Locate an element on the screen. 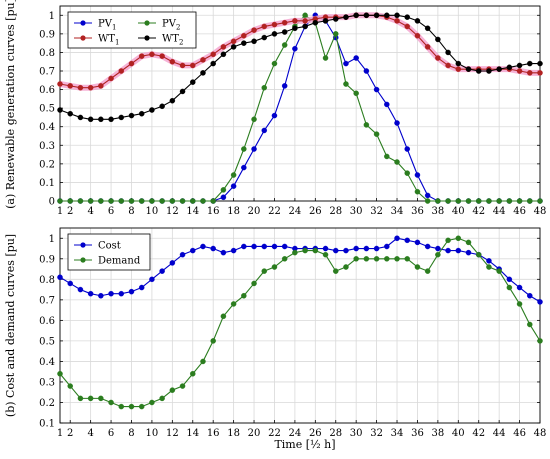  x-tick-label: 4 is located at coordinates (90, 211).